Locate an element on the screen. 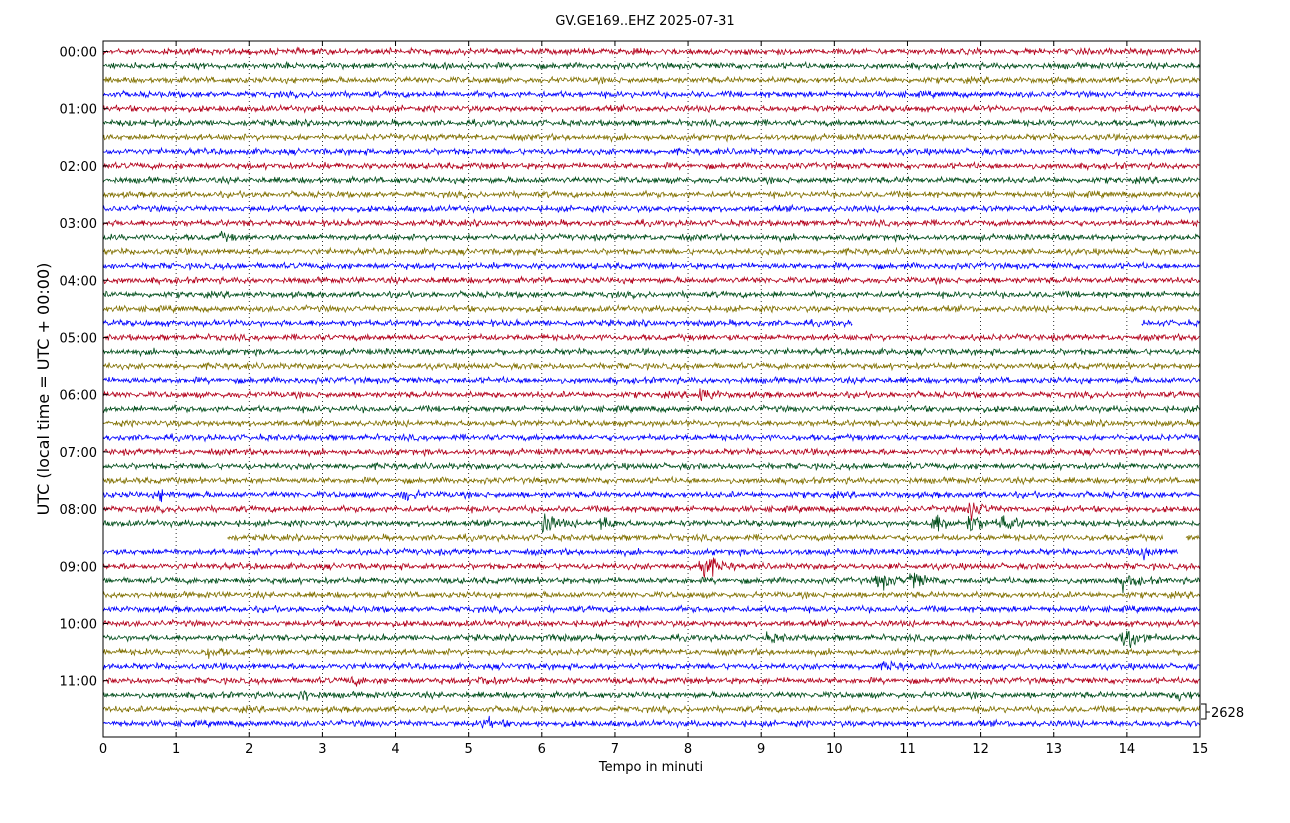 This screenshot has height=823, width=1290. x-tick-label: 12 is located at coordinates (980, 749).